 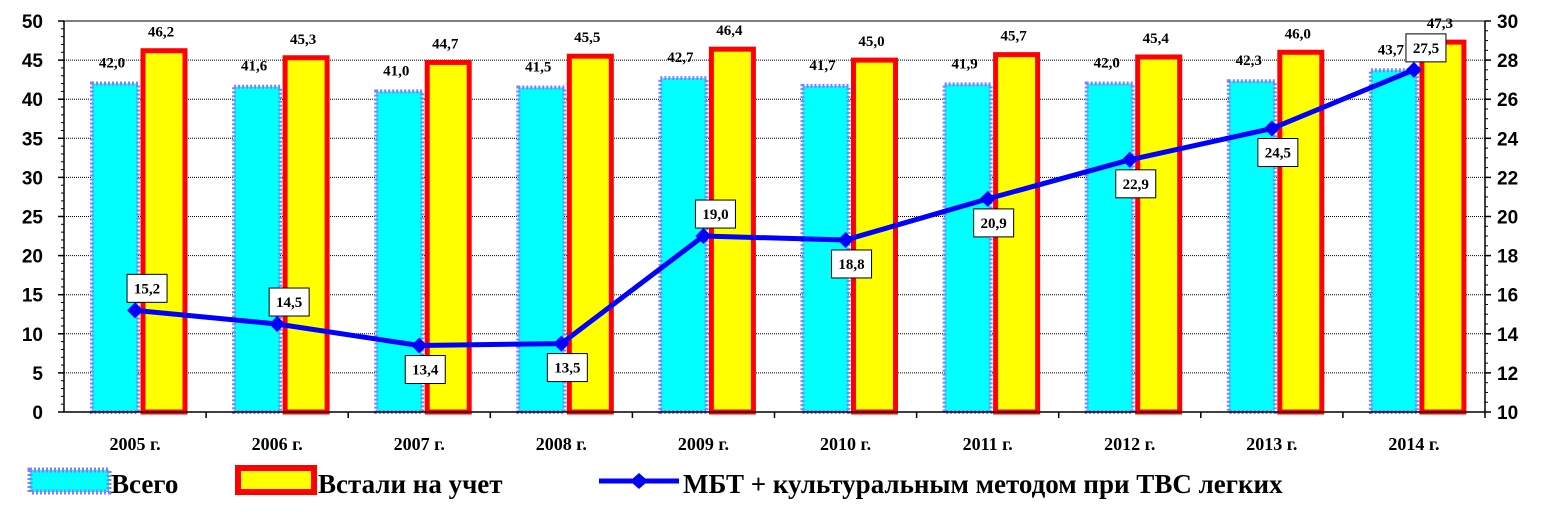 What do you see at coordinates (33, 139) in the screenshot?
I see `y-left-tick-label: 35` at bounding box center [33, 139].